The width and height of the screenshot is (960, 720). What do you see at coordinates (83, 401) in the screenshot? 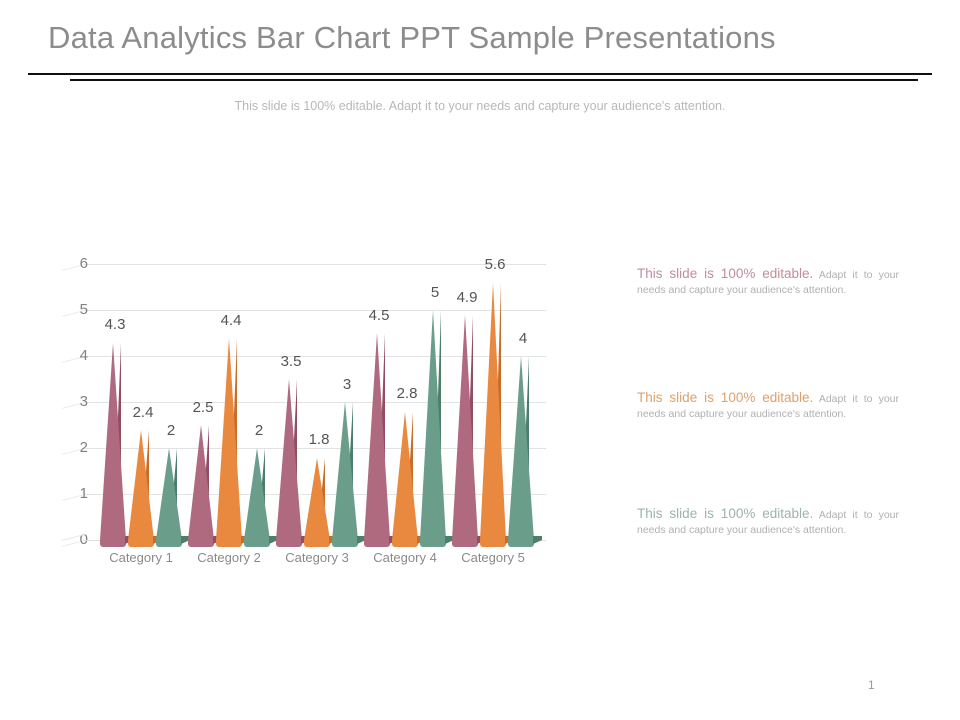
I see `y-axis-tick-label: 3` at bounding box center [83, 401].